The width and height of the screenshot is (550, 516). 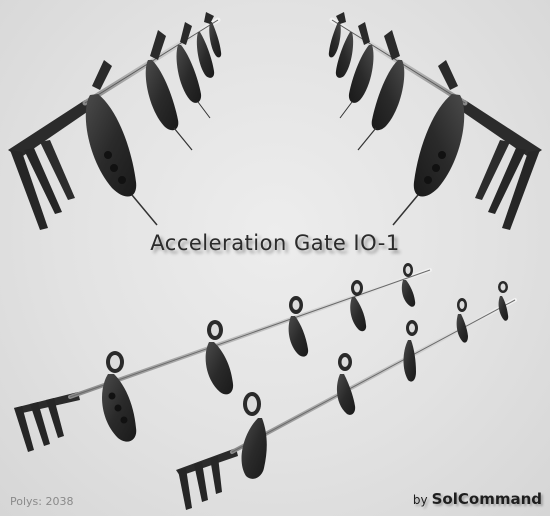 I want to click on model-title: Acceleration Gate IO-1, so click(x=275, y=243).